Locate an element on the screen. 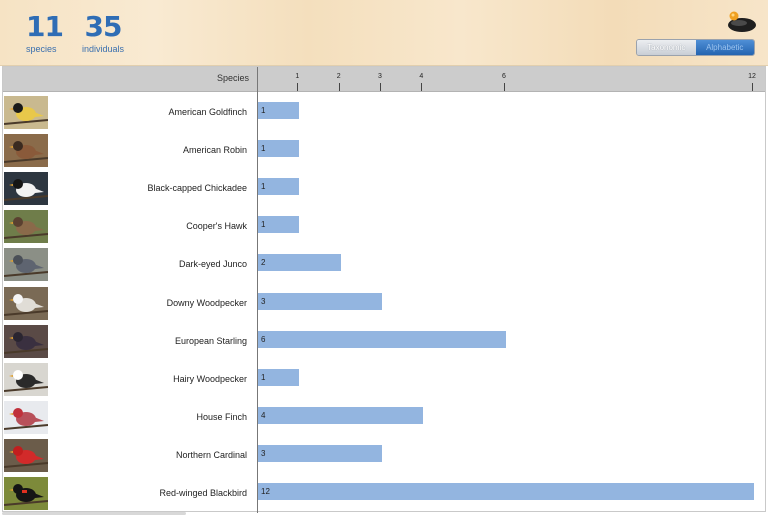 The height and width of the screenshot is (516, 768). species-name: European Starling is located at coordinates (210, 340).